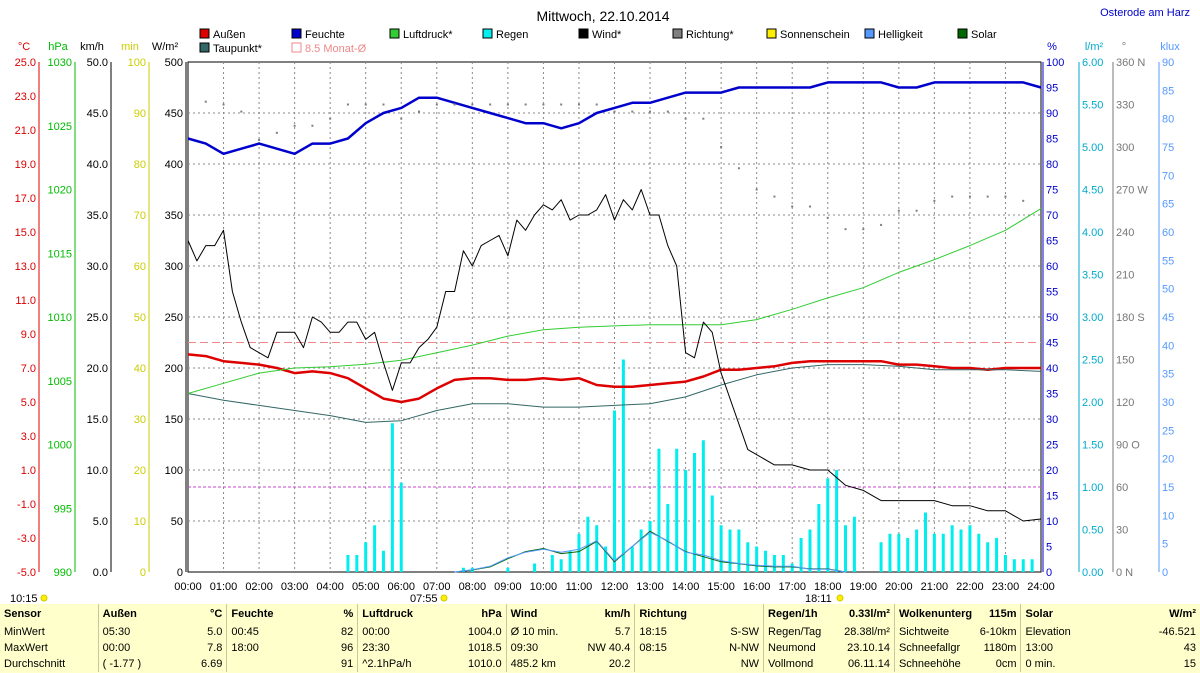 The height and width of the screenshot is (673, 1200). Describe the element at coordinates (97, 420) in the screenshot. I see `axis-tick-label: 15.0` at that location.